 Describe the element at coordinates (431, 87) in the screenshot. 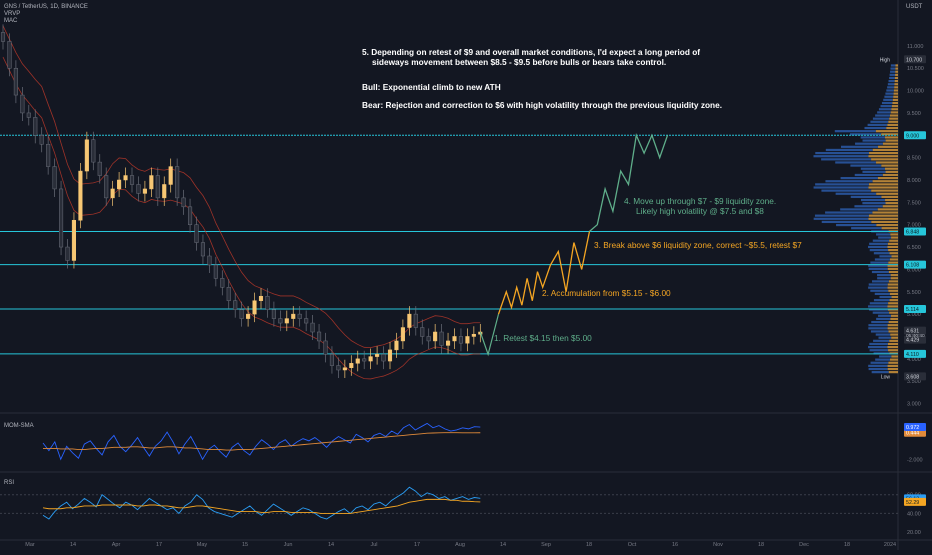

I see `annotation-bull: Bull: Exponential climb to new ATH` at that location.